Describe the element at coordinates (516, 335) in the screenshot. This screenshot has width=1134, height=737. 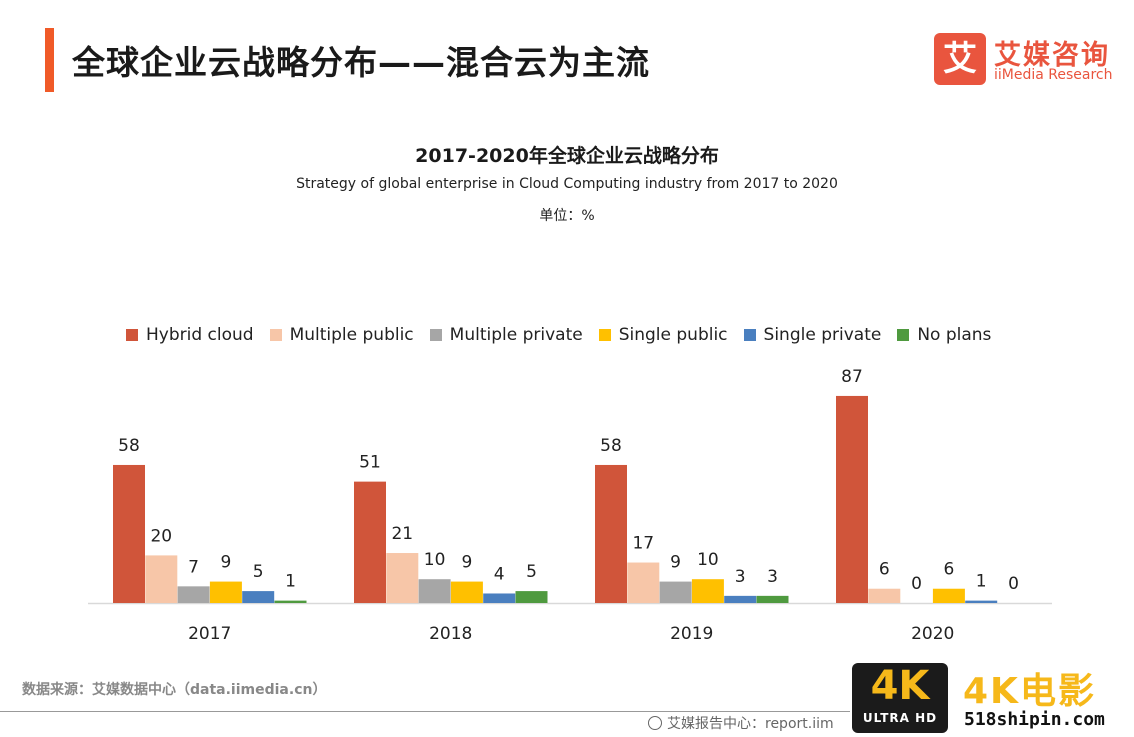
I see `legend-label: Multiple private` at that location.